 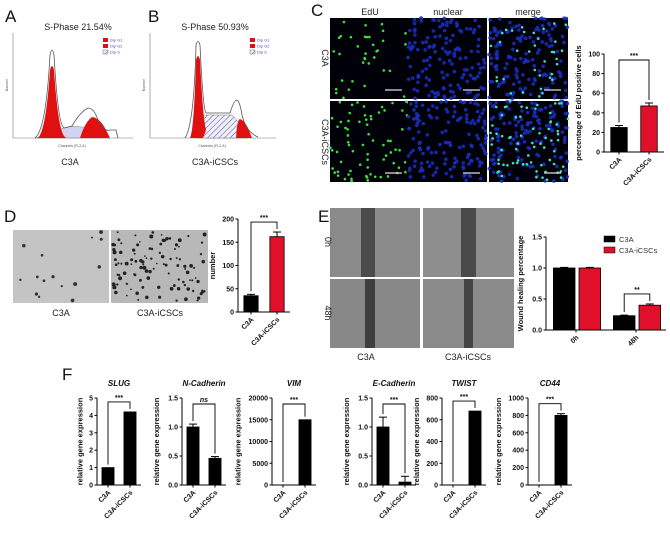 I want to click on panel-label-e: E, so click(x=323, y=216).